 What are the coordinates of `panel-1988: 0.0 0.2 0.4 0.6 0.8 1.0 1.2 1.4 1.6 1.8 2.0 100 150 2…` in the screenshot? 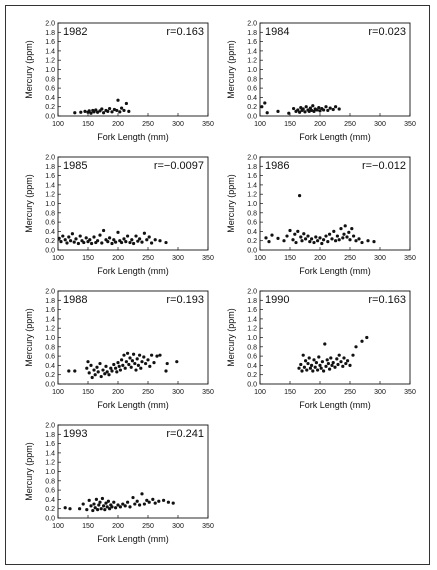 It's located at (119, 350).